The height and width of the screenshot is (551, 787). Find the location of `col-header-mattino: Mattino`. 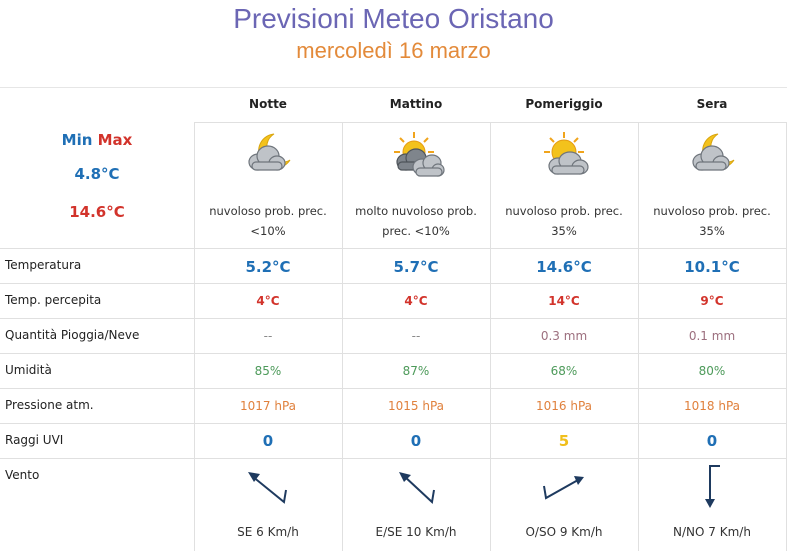

col-header-mattino: Mattino is located at coordinates (416, 104).